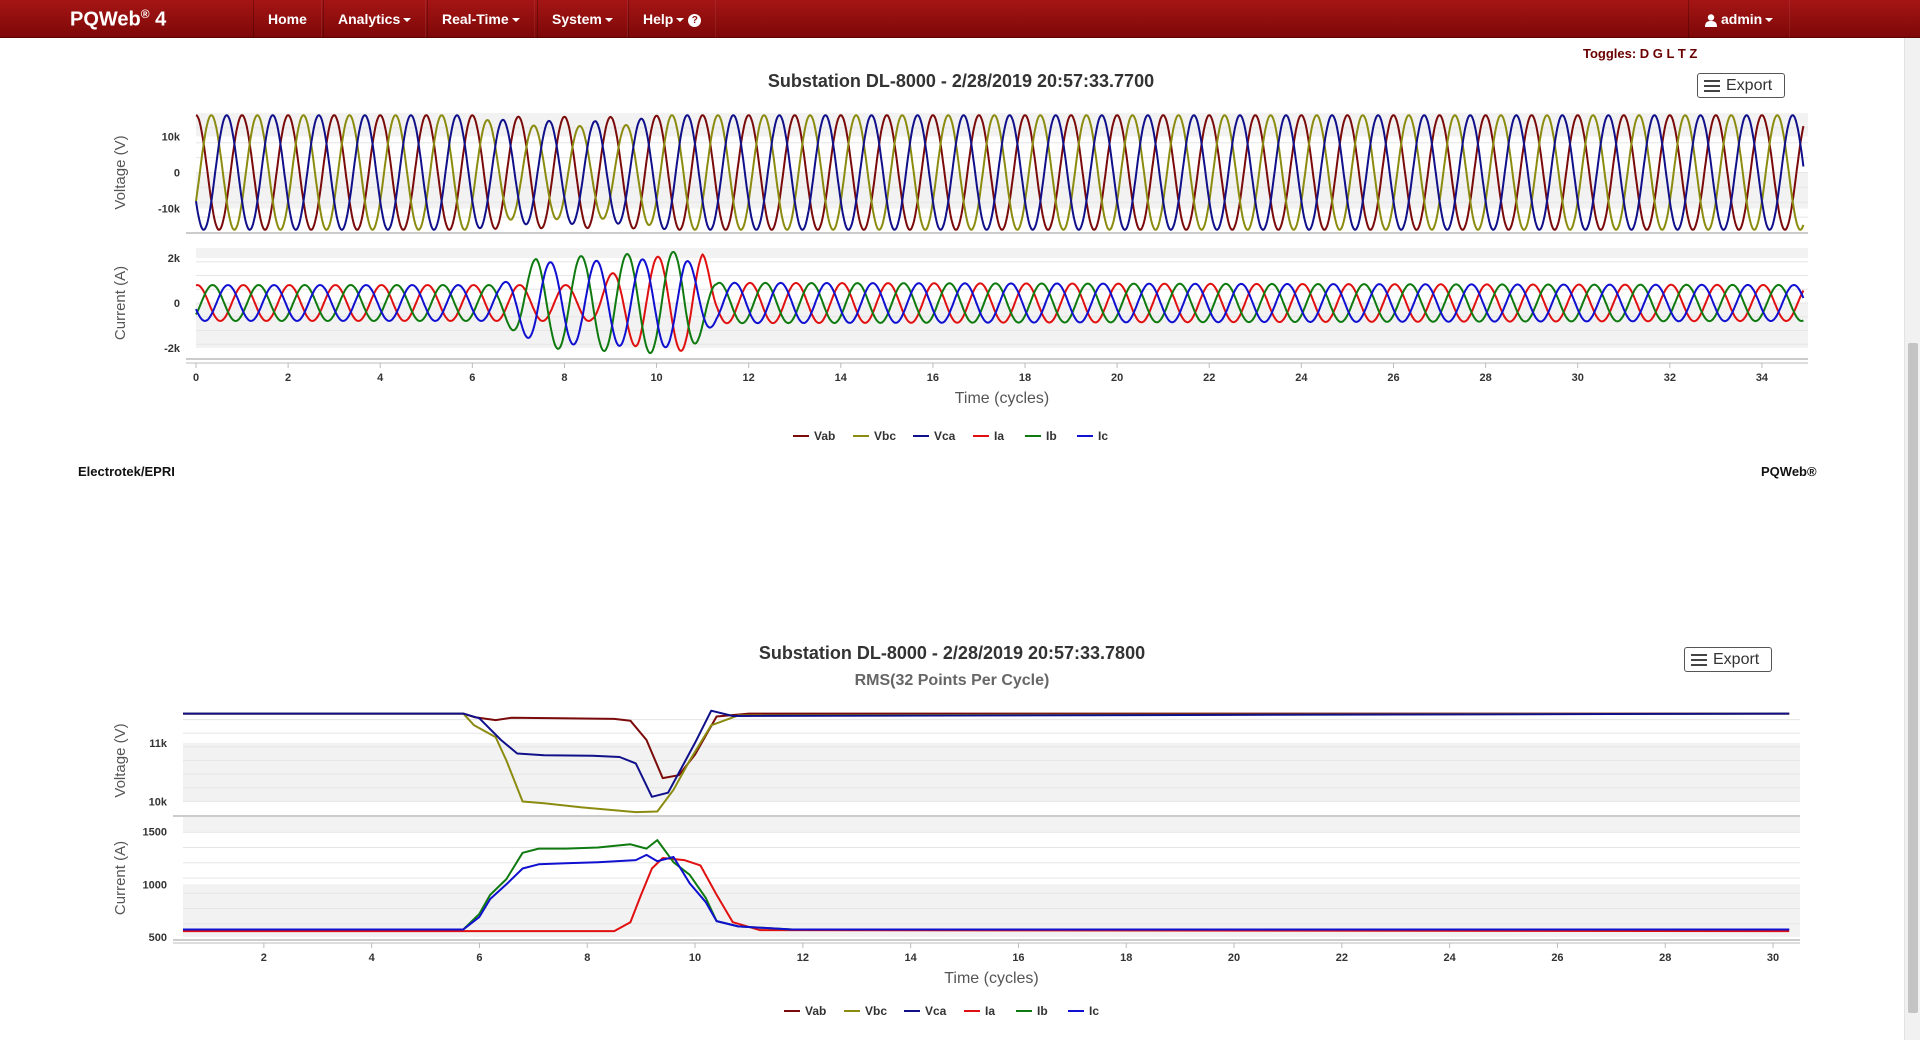 The width and height of the screenshot is (1920, 1040). Describe the element at coordinates (155, 885) in the screenshot. I see `y-tick-label: 1000` at that location.